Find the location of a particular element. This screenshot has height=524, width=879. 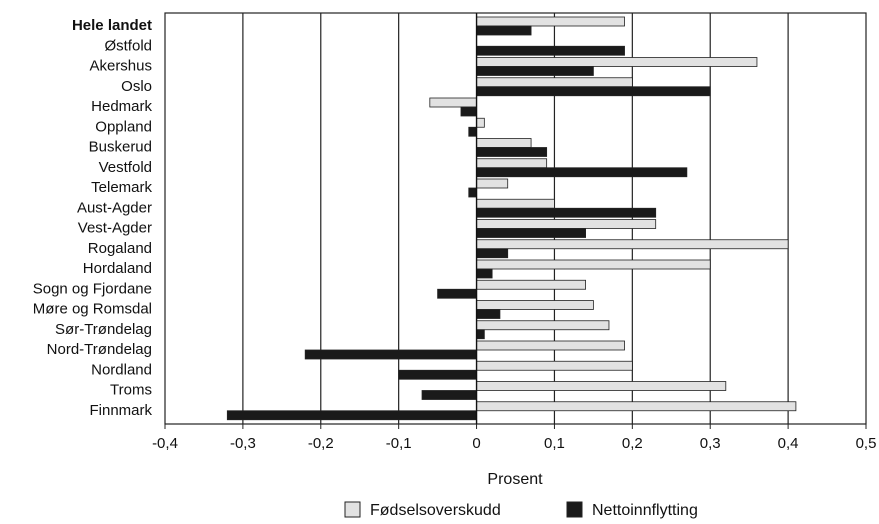

legend-label: Nettoinnflytting is located at coordinates (645, 510).